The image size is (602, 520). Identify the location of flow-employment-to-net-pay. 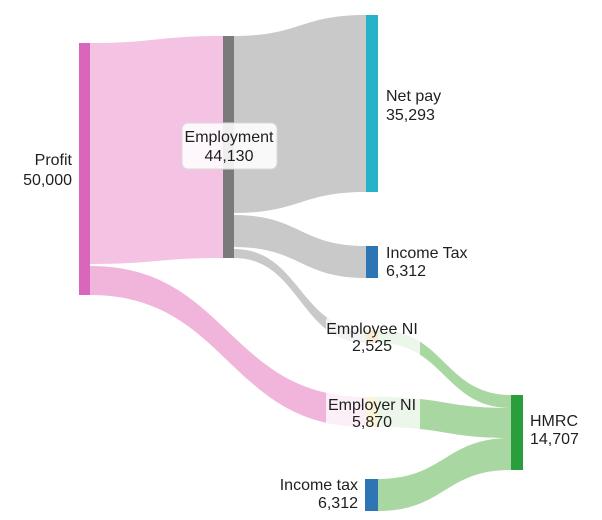
(300, 114).